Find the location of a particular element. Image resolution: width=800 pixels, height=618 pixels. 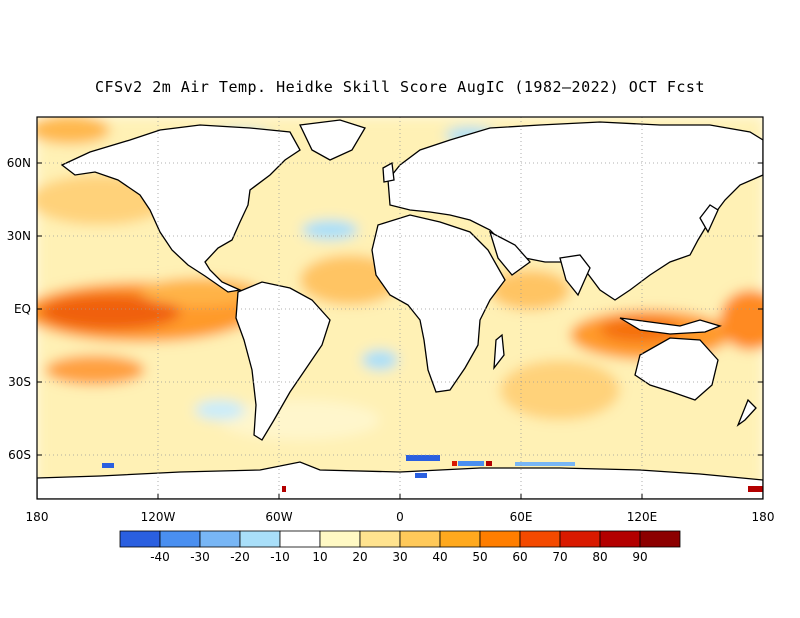

australia is located at coordinates (676, 369).